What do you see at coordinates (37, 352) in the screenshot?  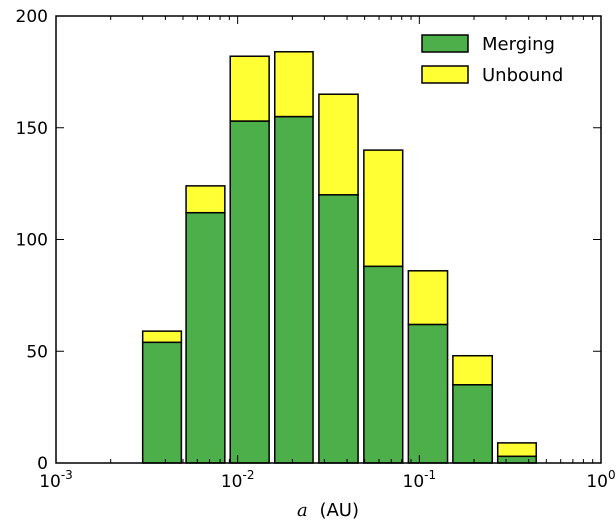 I see `y-tick-label-1: 50` at bounding box center [37, 352].